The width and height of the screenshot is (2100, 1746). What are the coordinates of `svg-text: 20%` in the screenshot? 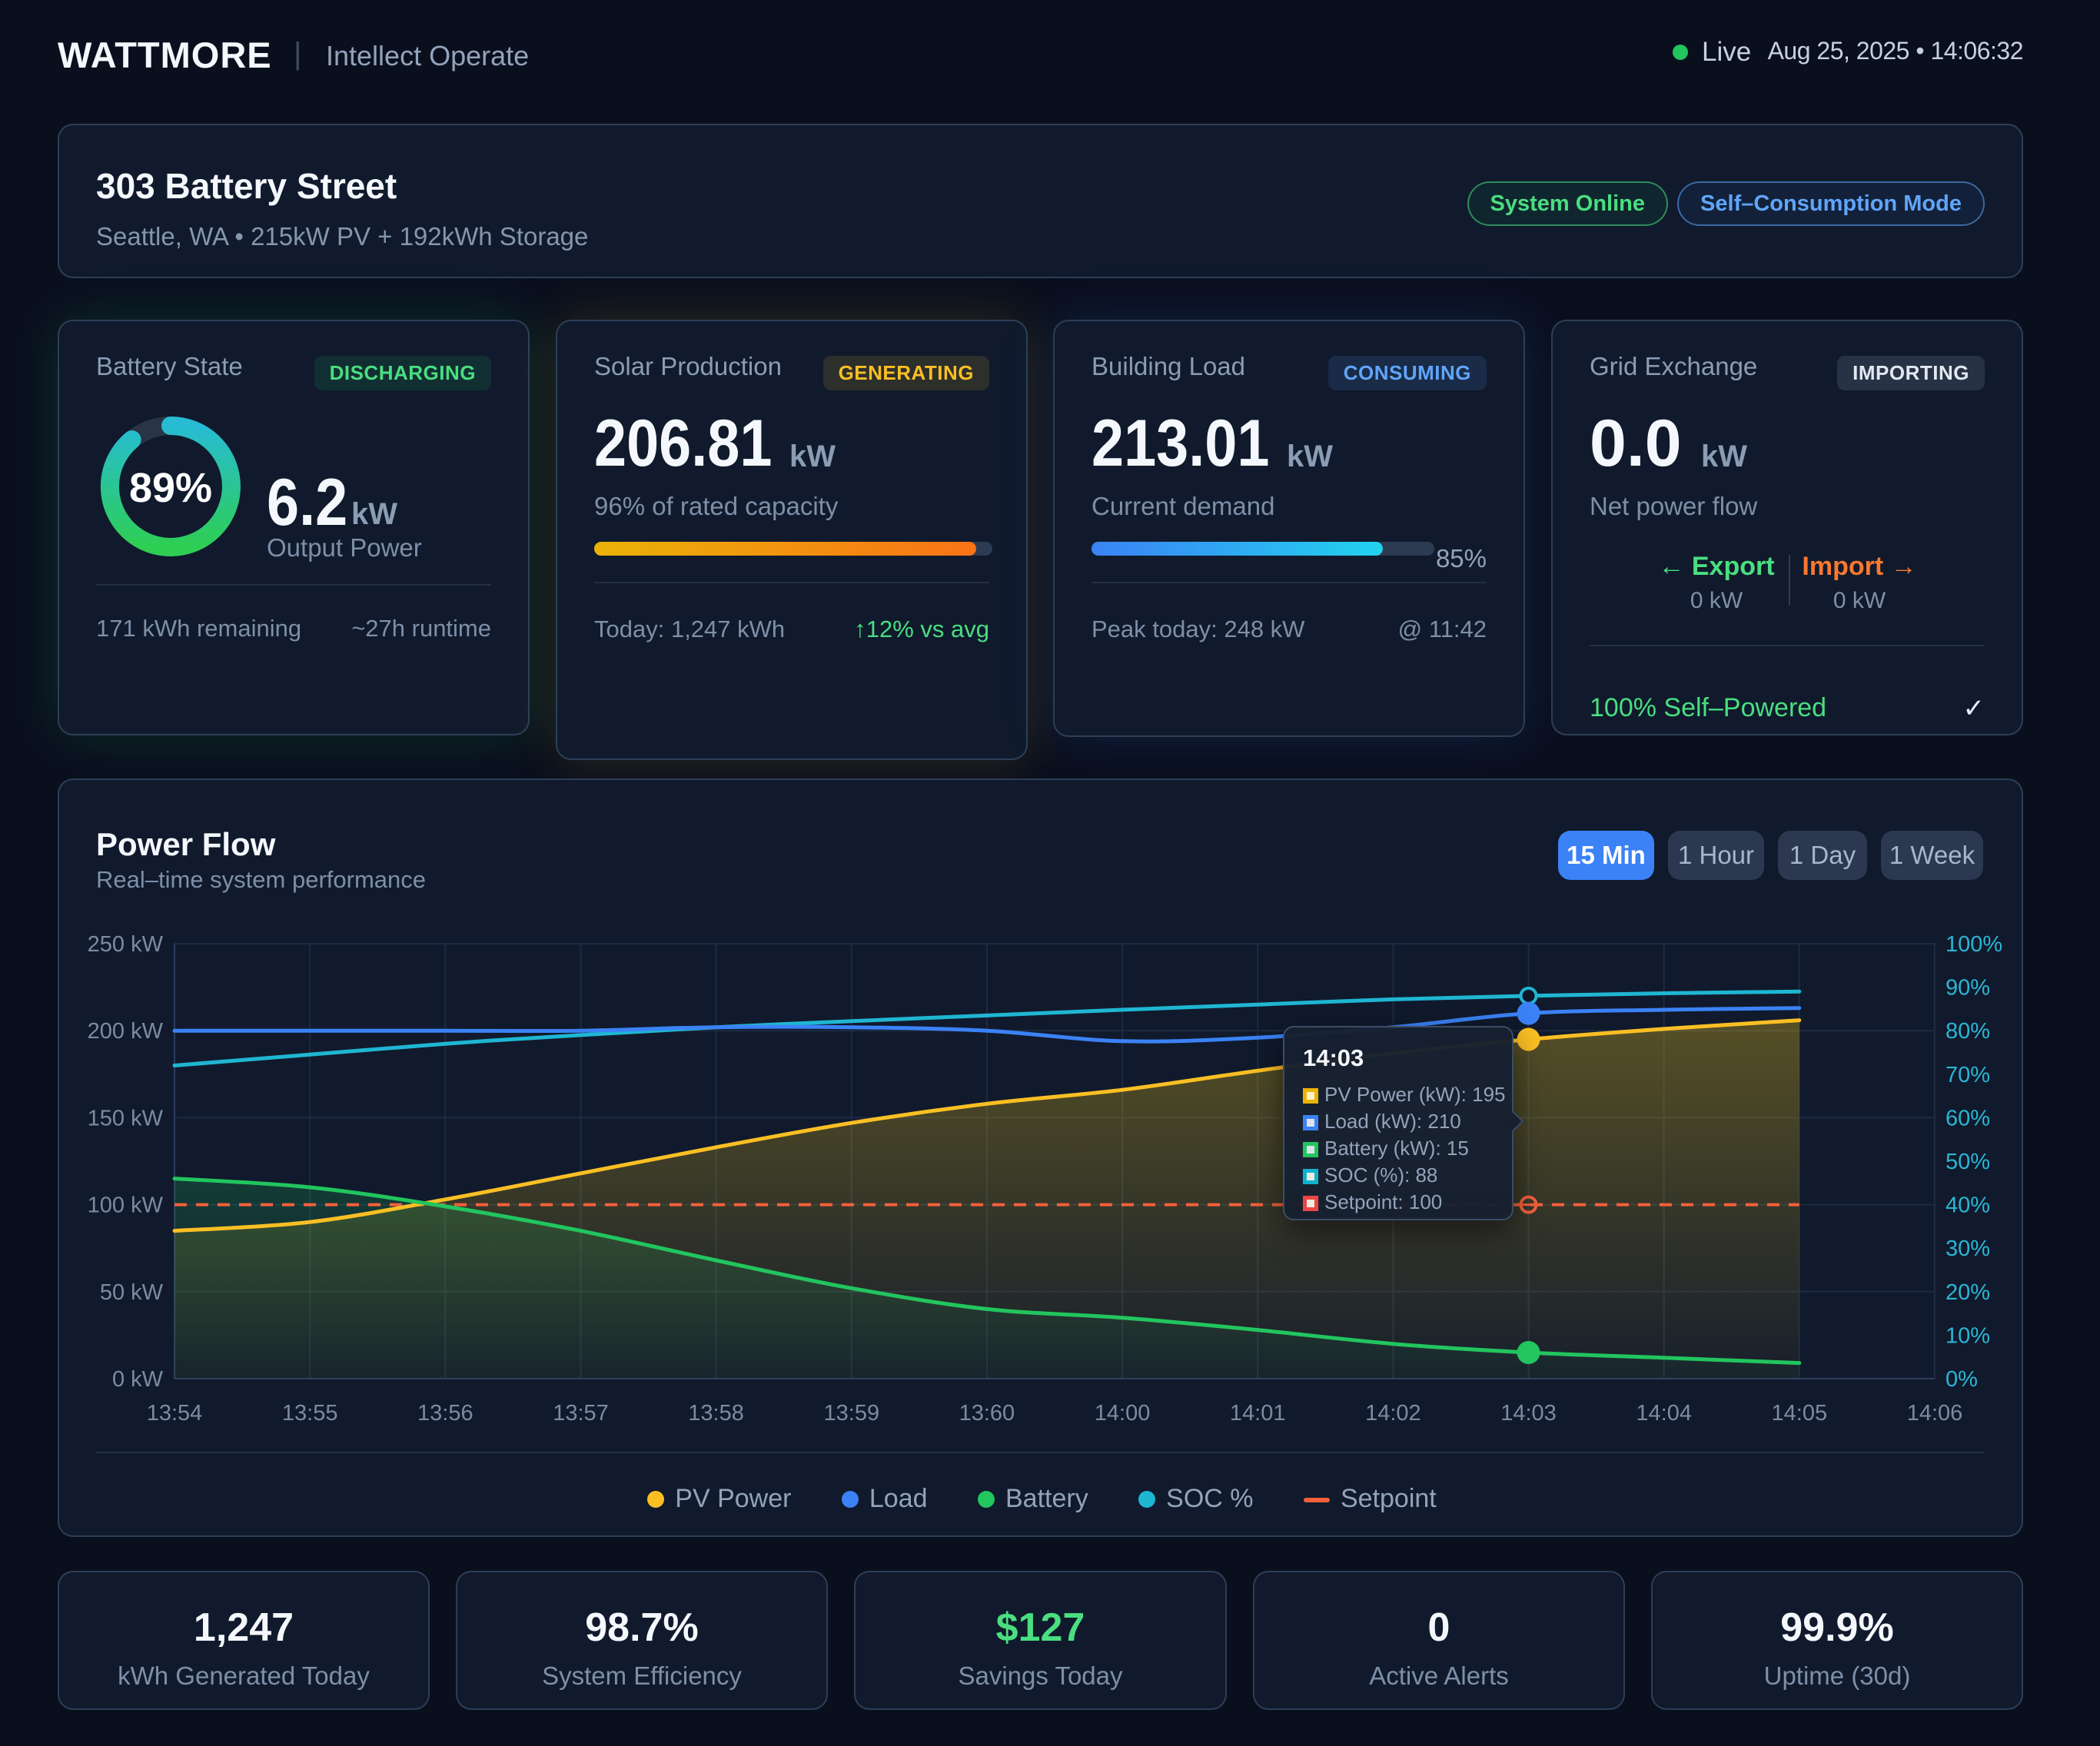 It's located at (1968, 1292).